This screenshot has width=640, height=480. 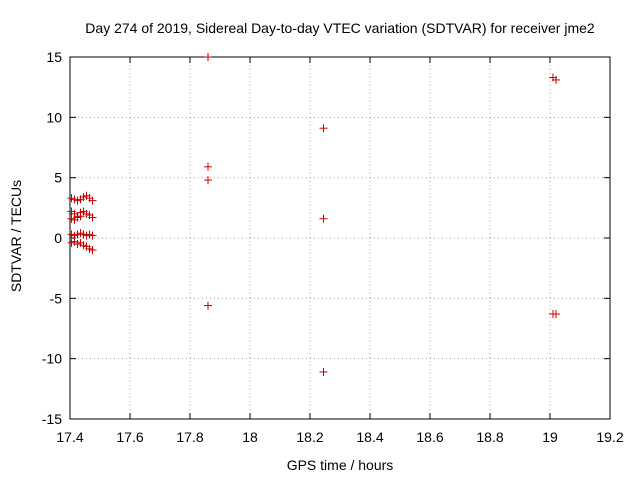 What do you see at coordinates (489, 437) in the screenshot?
I see `x-tick-label: 18.8` at bounding box center [489, 437].